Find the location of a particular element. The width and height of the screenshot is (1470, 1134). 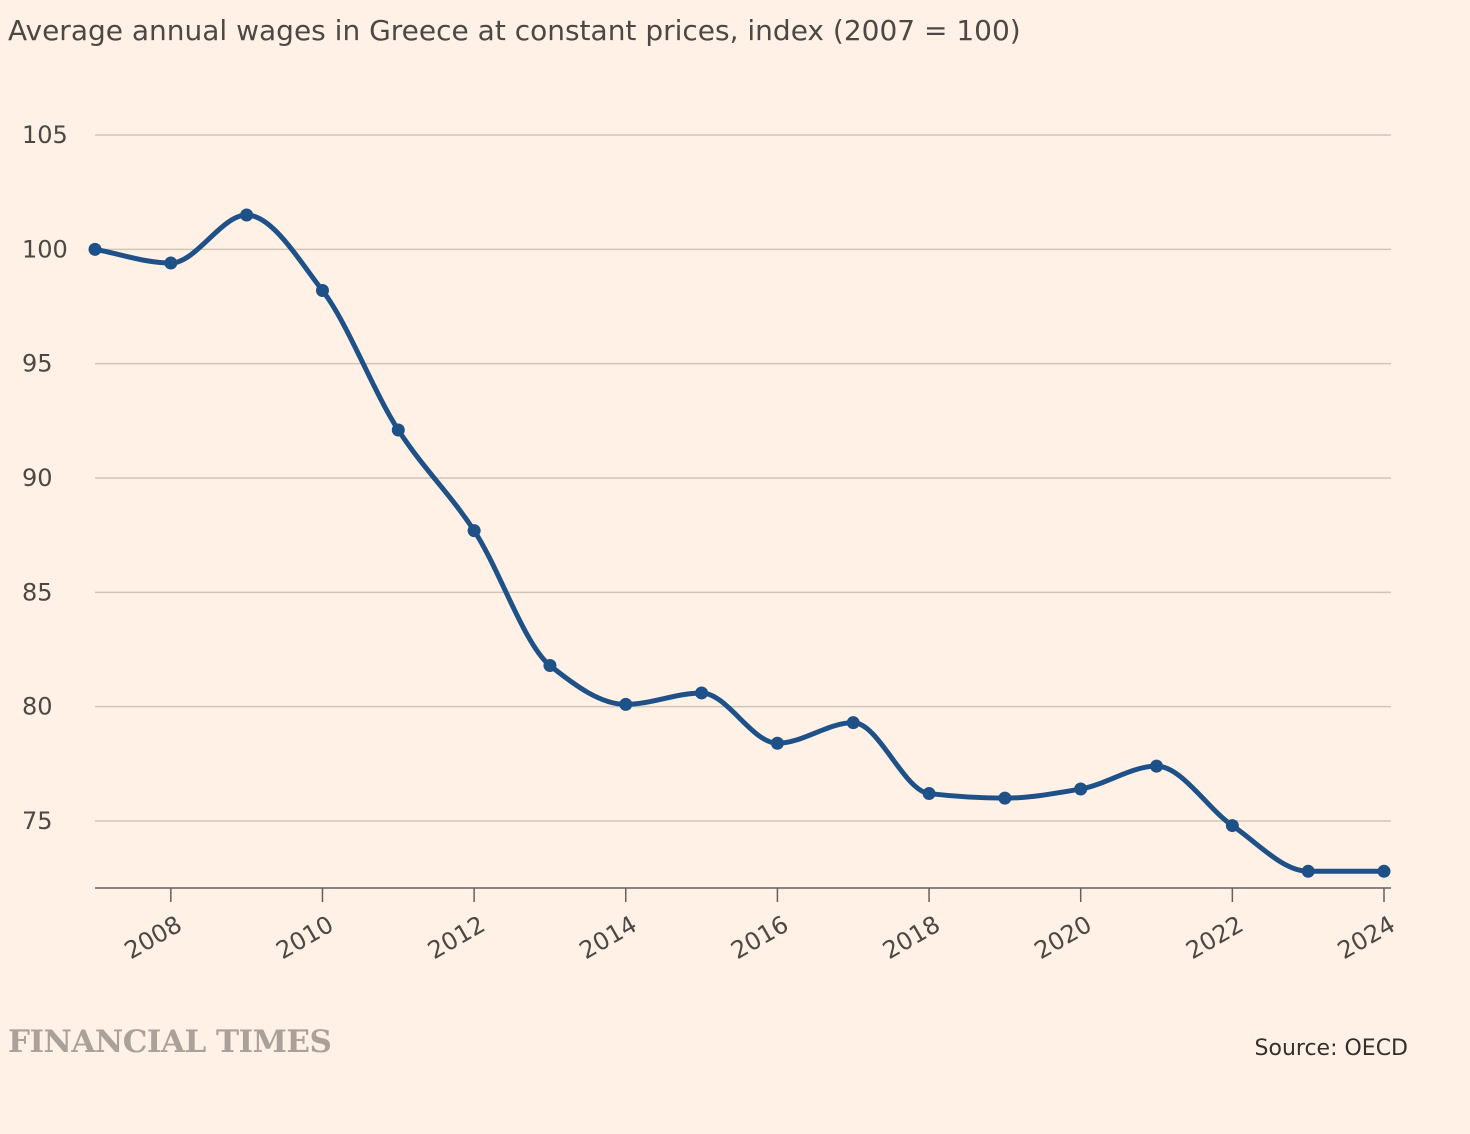

data-point-2018 is located at coordinates (929, 794).